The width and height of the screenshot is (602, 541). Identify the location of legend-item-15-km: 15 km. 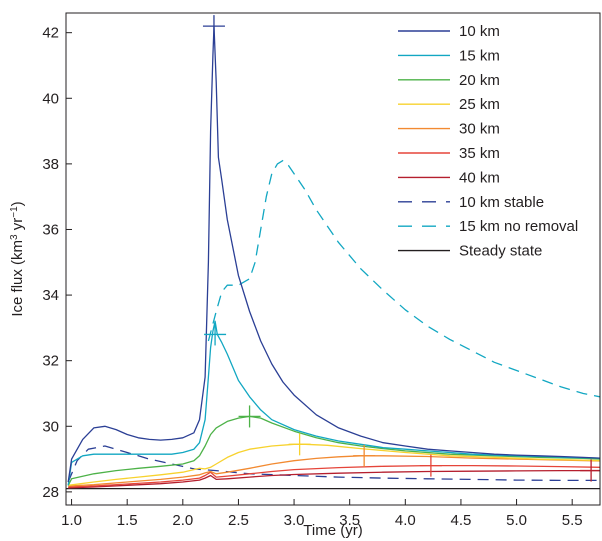
(449, 55).